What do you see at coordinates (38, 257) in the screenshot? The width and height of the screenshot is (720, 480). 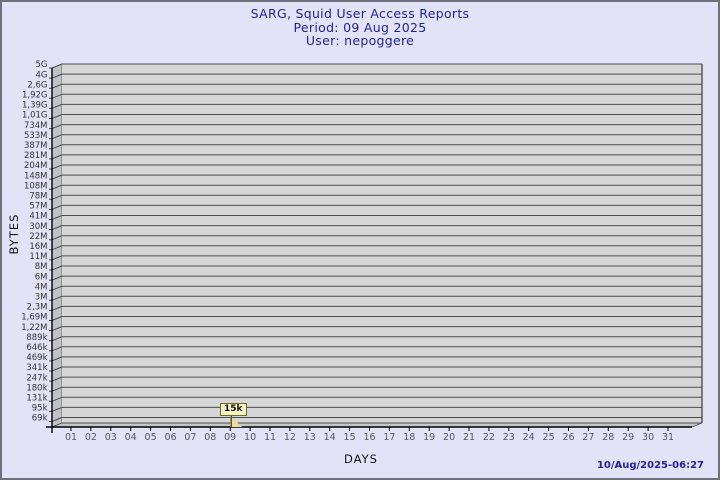 I see `y-axis-tick-label: 11M` at bounding box center [38, 257].